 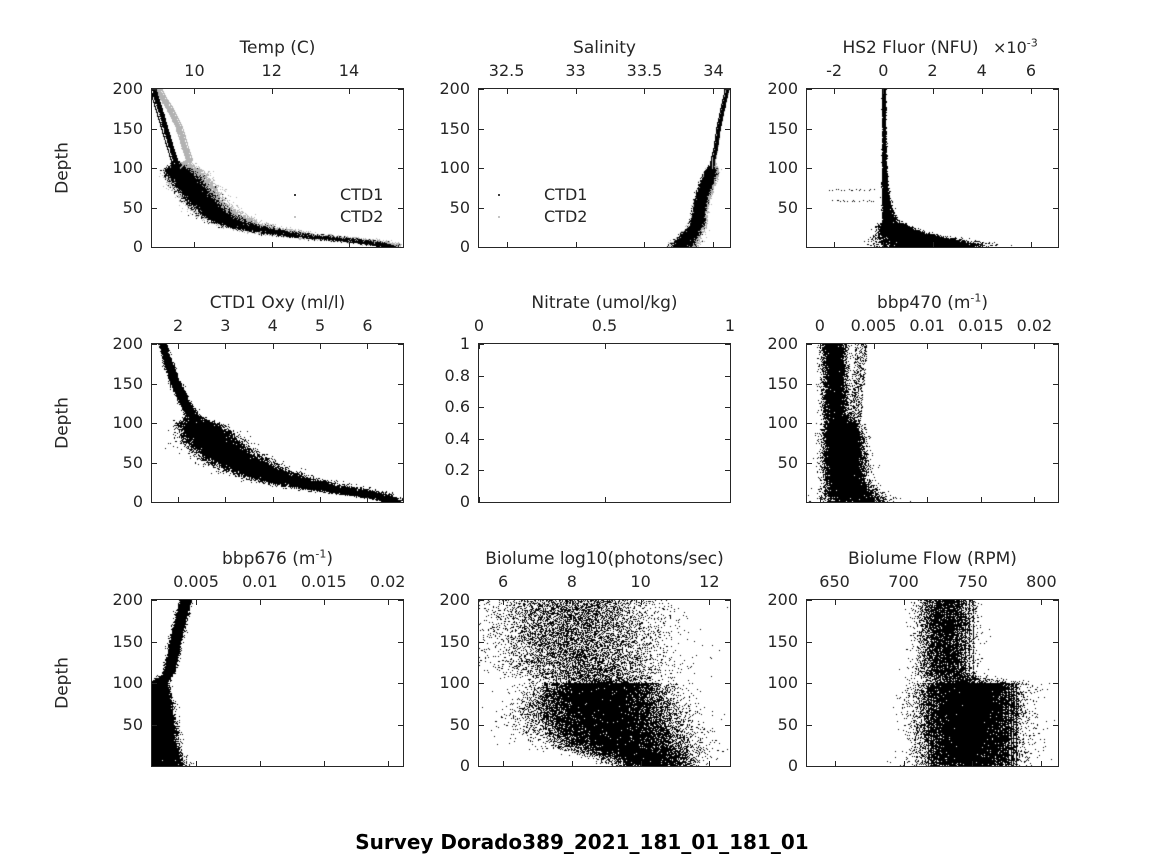 What do you see at coordinates (127, 343) in the screenshot?
I see `ytick-ctd1oxy-4: 200` at bounding box center [127, 343].